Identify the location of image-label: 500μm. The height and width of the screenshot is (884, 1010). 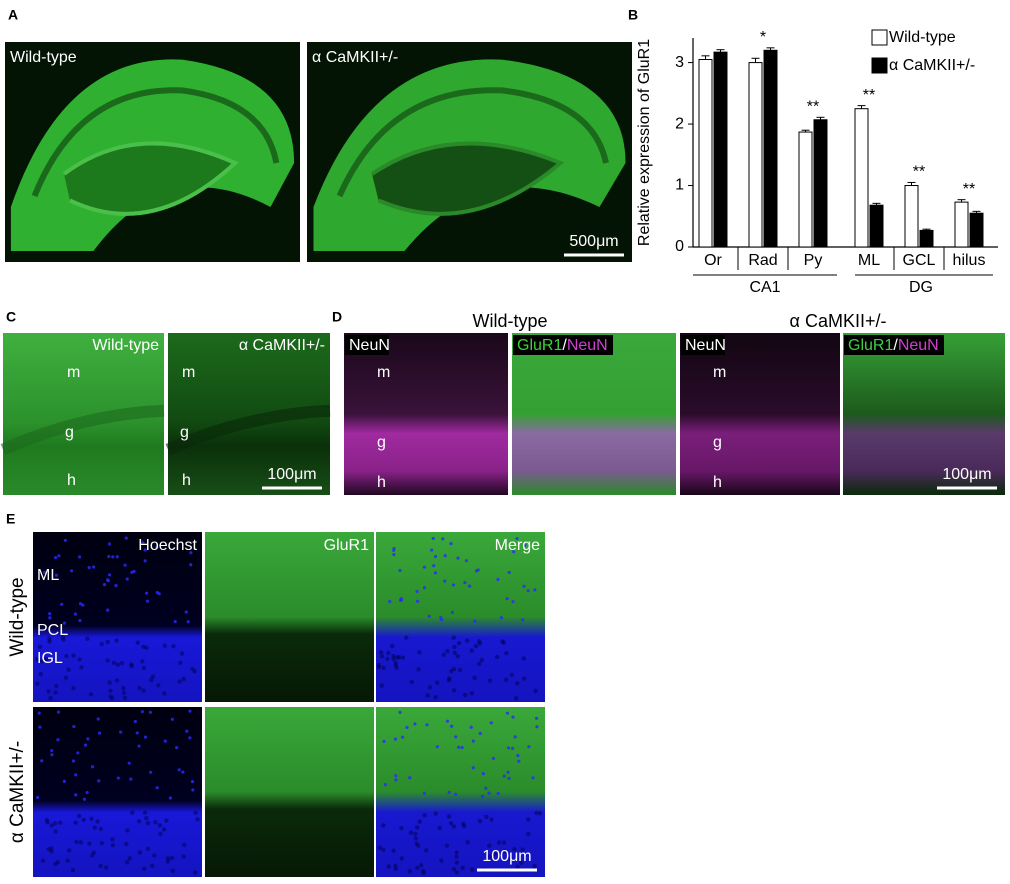
(593, 241).